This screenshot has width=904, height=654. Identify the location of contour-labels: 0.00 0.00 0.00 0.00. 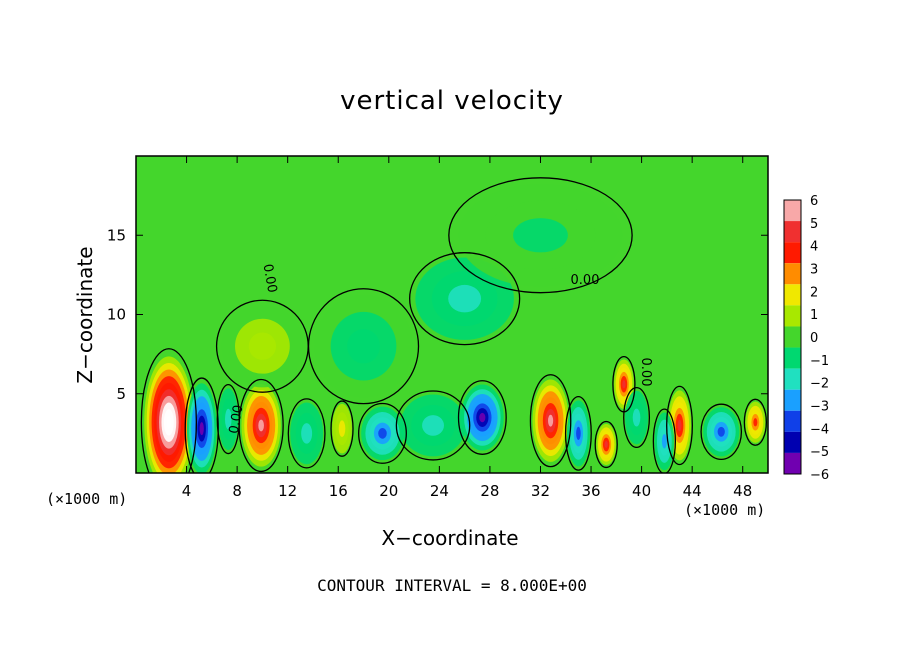
(440, 349).